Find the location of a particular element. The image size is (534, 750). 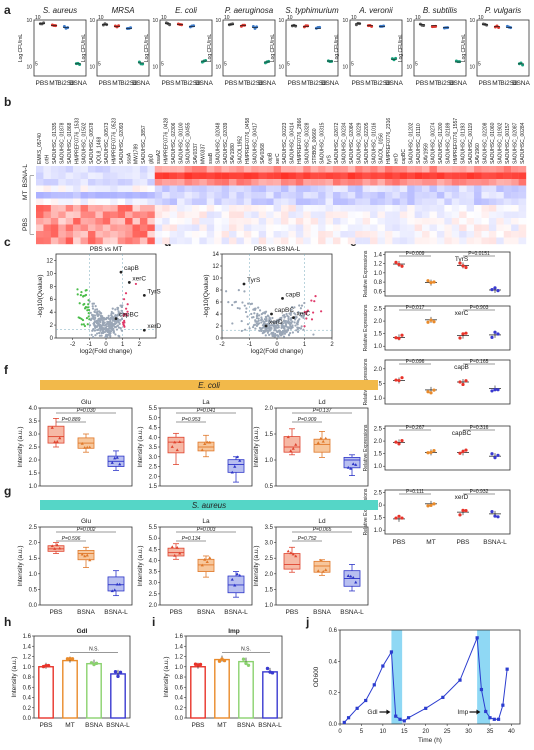

p-value-label: P=0.009 is located at coordinates (415, 254).